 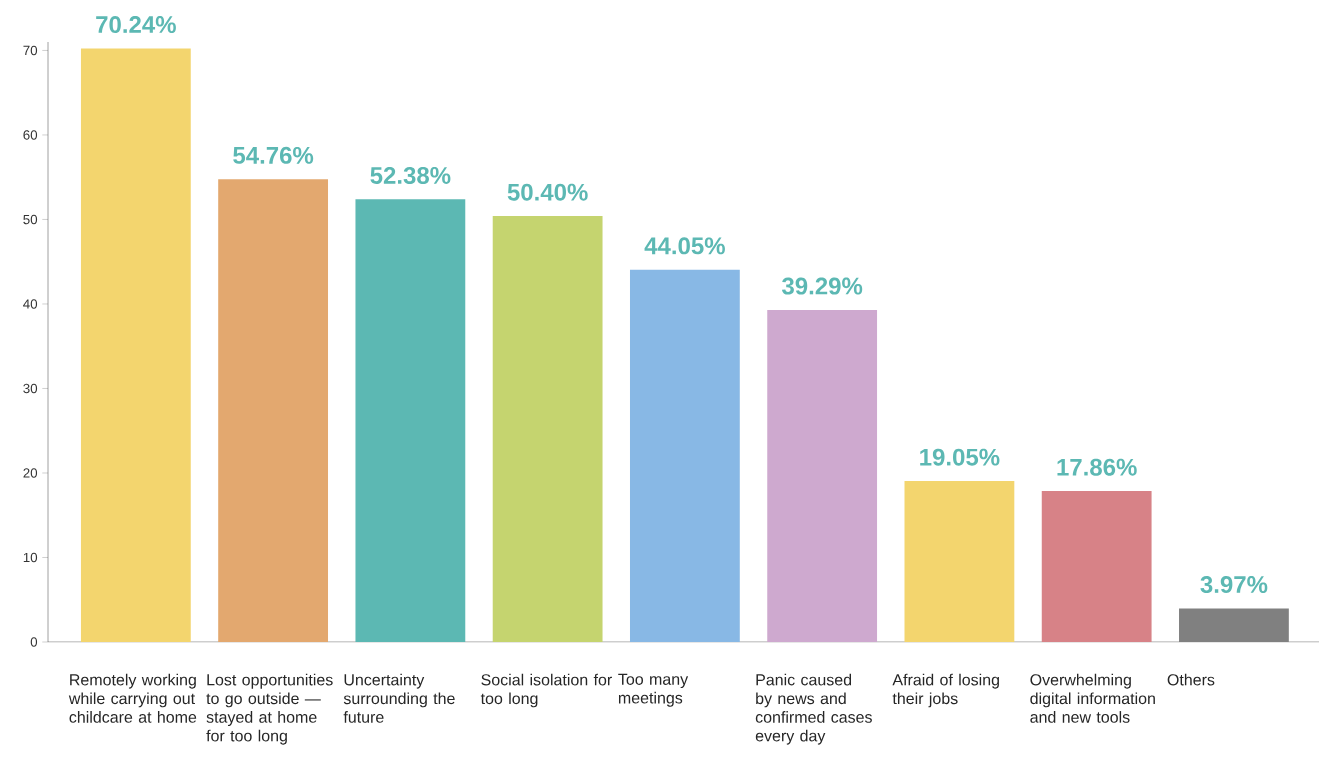 What do you see at coordinates (960, 457) in the screenshot?
I see `data-label: 19.05%` at bounding box center [960, 457].